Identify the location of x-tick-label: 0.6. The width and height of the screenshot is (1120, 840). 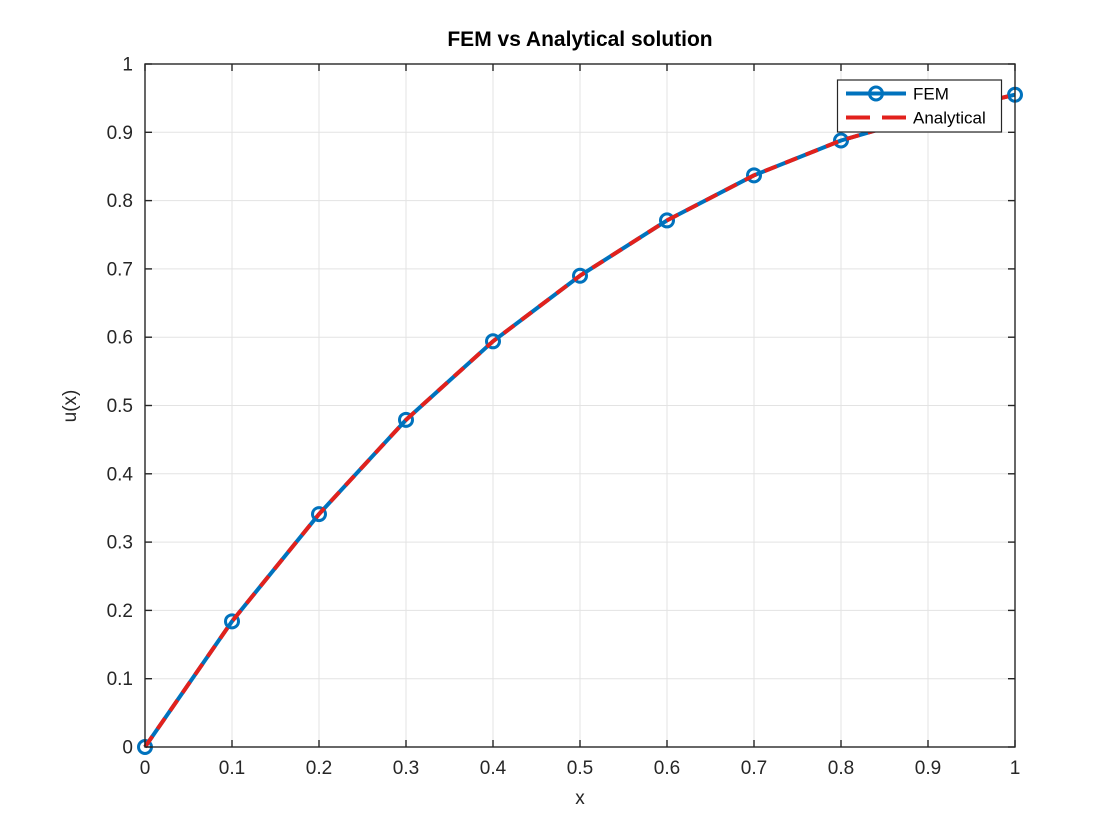
(667, 768).